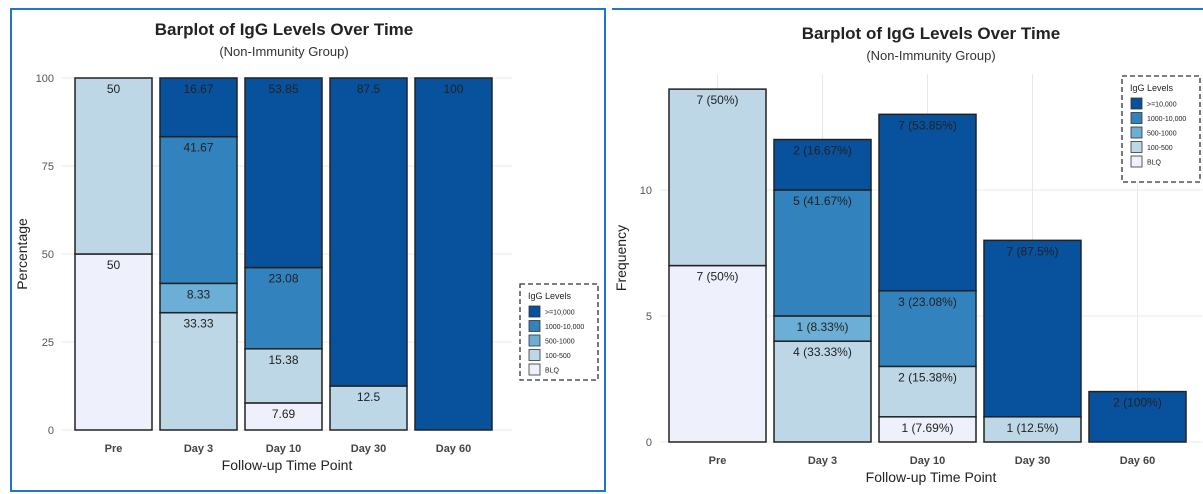  Describe the element at coordinates (927, 125) in the screenshot. I see `bar-data-label: 7 (53.85%)` at that location.